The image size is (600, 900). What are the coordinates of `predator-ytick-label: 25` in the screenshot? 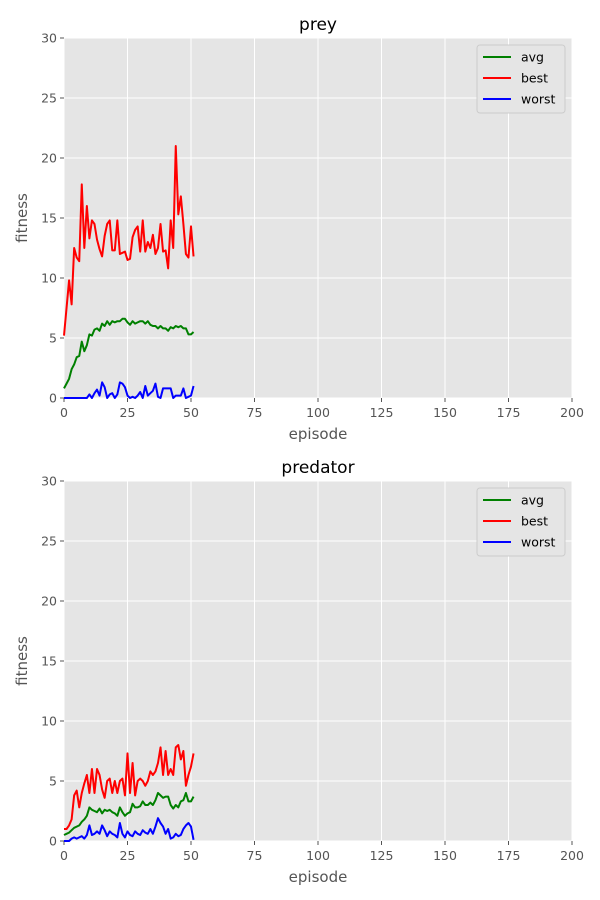 It's located at (49, 541).